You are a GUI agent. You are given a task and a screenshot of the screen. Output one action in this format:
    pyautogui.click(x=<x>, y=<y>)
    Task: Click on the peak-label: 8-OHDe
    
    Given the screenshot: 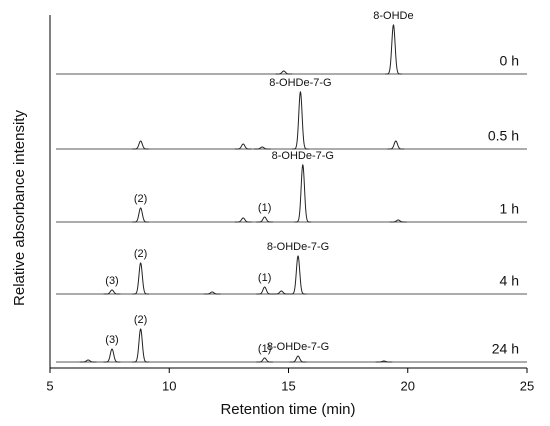 What is the action you would take?
    pyautogui.click(x=393, y=16)
    